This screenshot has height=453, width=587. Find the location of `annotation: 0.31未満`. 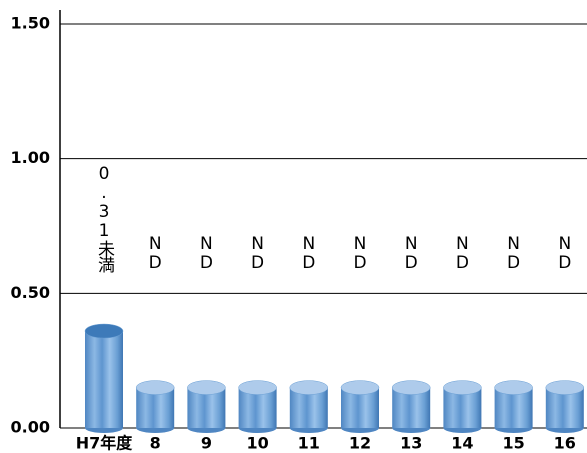

annotation: 0.31未満 is located at coordinates (104, 218).